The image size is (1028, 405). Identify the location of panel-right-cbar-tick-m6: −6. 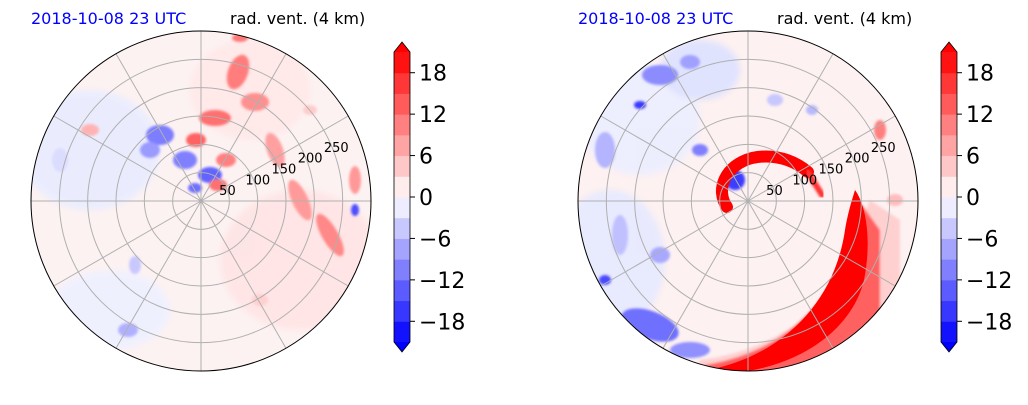
(982, 239).